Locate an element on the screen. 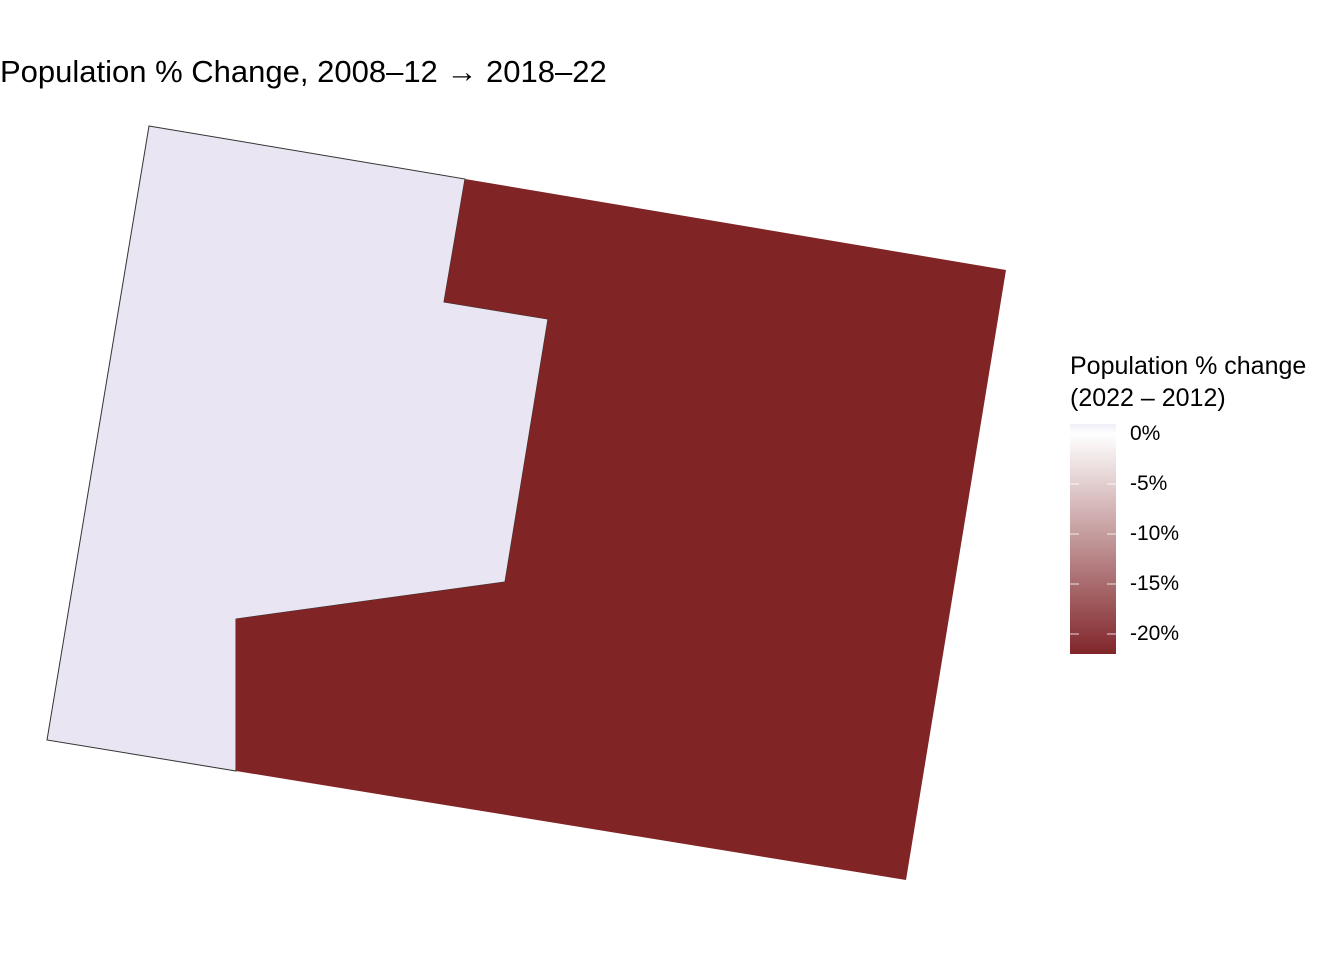 The height and width of the screenshot is (960, 1344). legend-break-label: 0% is located at coordinates (1145, 433).